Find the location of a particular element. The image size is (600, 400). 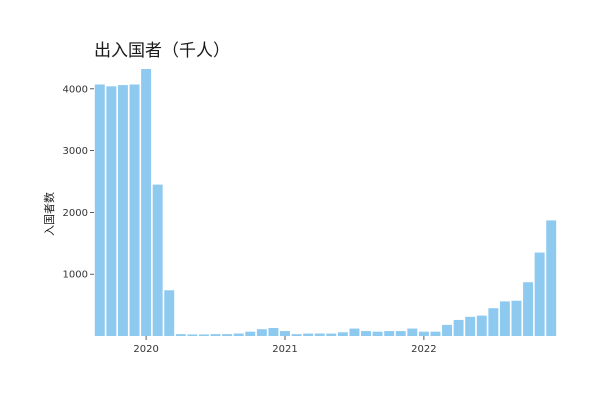

x-axis-ticks: 2020 2021 2022 is located at coordinates (285, 345).